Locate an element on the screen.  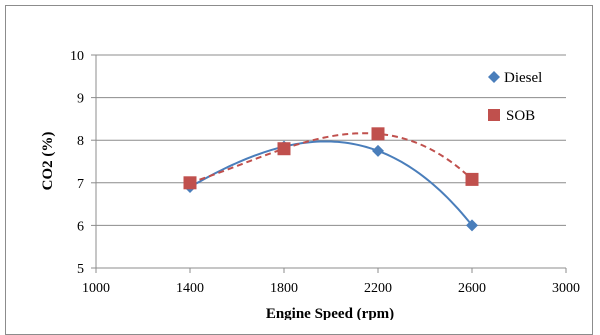
x-tick-label: 3000 is located at coordinates (566, 288).